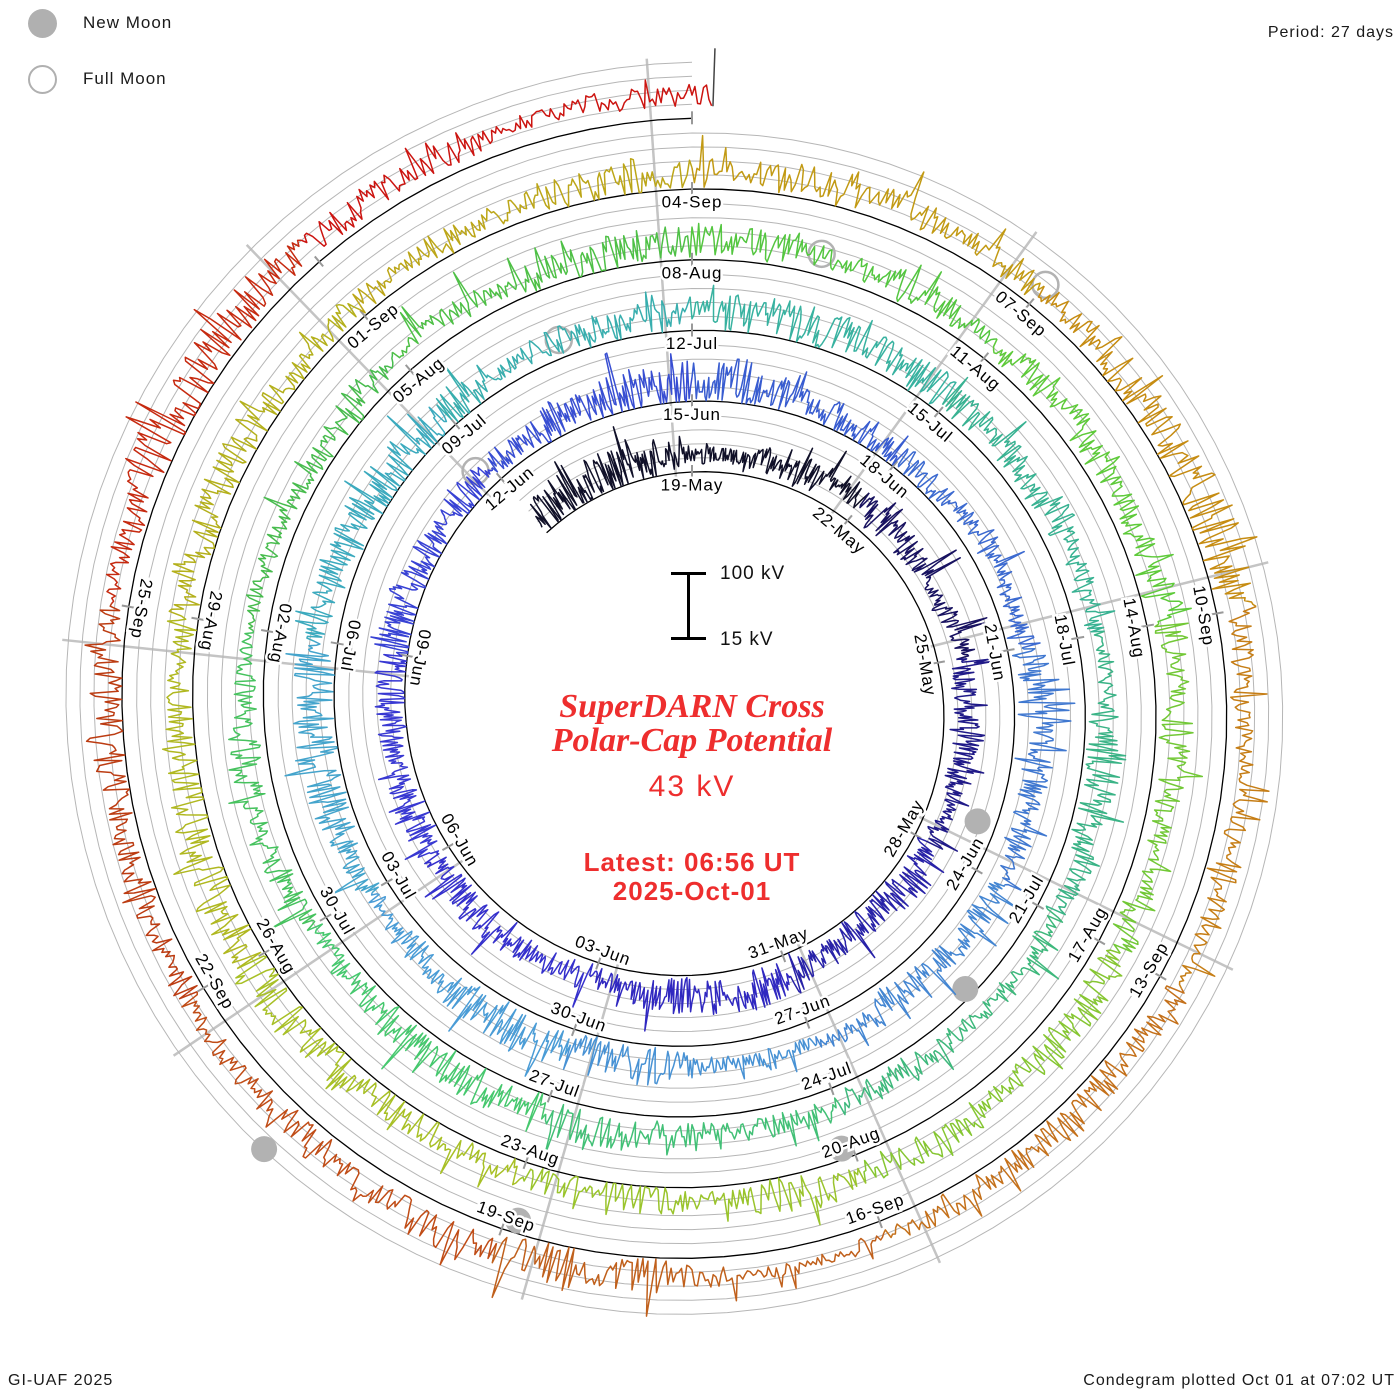 Image resolution: width=1400 pixels, height=1400 pixels. I want to click on date-label: 02-Aug, so click(280, 633).